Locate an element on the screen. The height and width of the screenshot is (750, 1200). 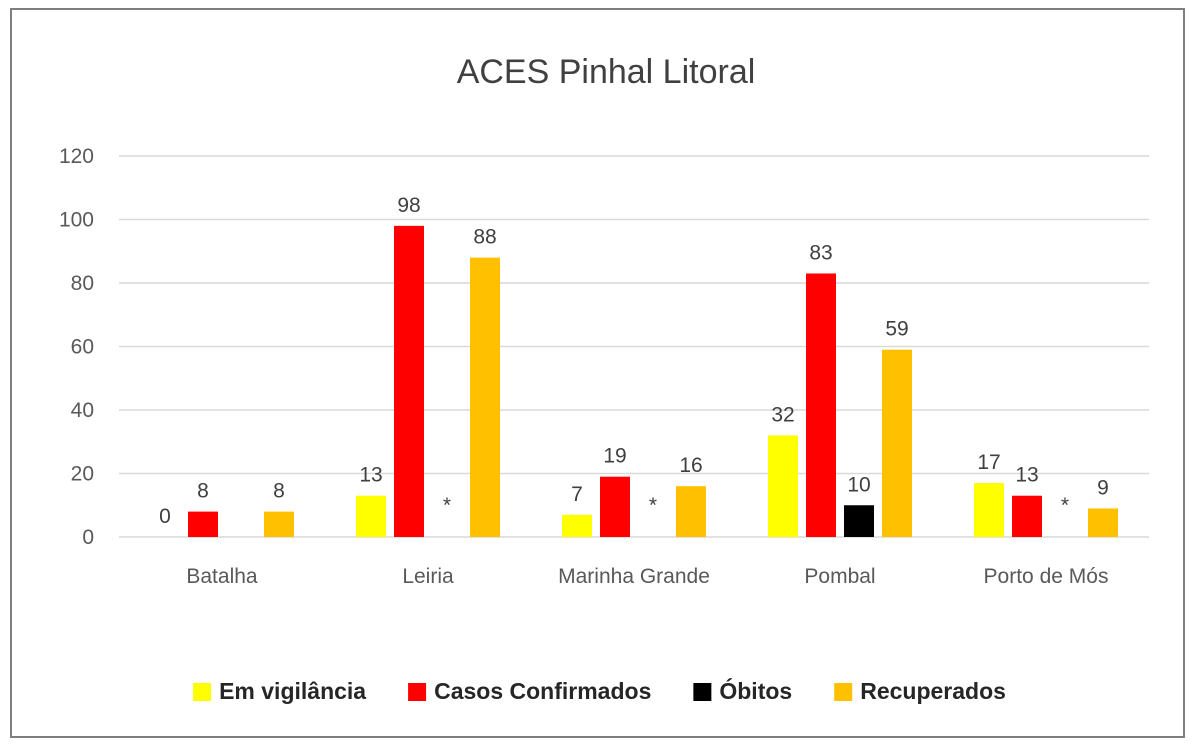
legend-item: Casos Confirmados is located at coordinates (529, 691).